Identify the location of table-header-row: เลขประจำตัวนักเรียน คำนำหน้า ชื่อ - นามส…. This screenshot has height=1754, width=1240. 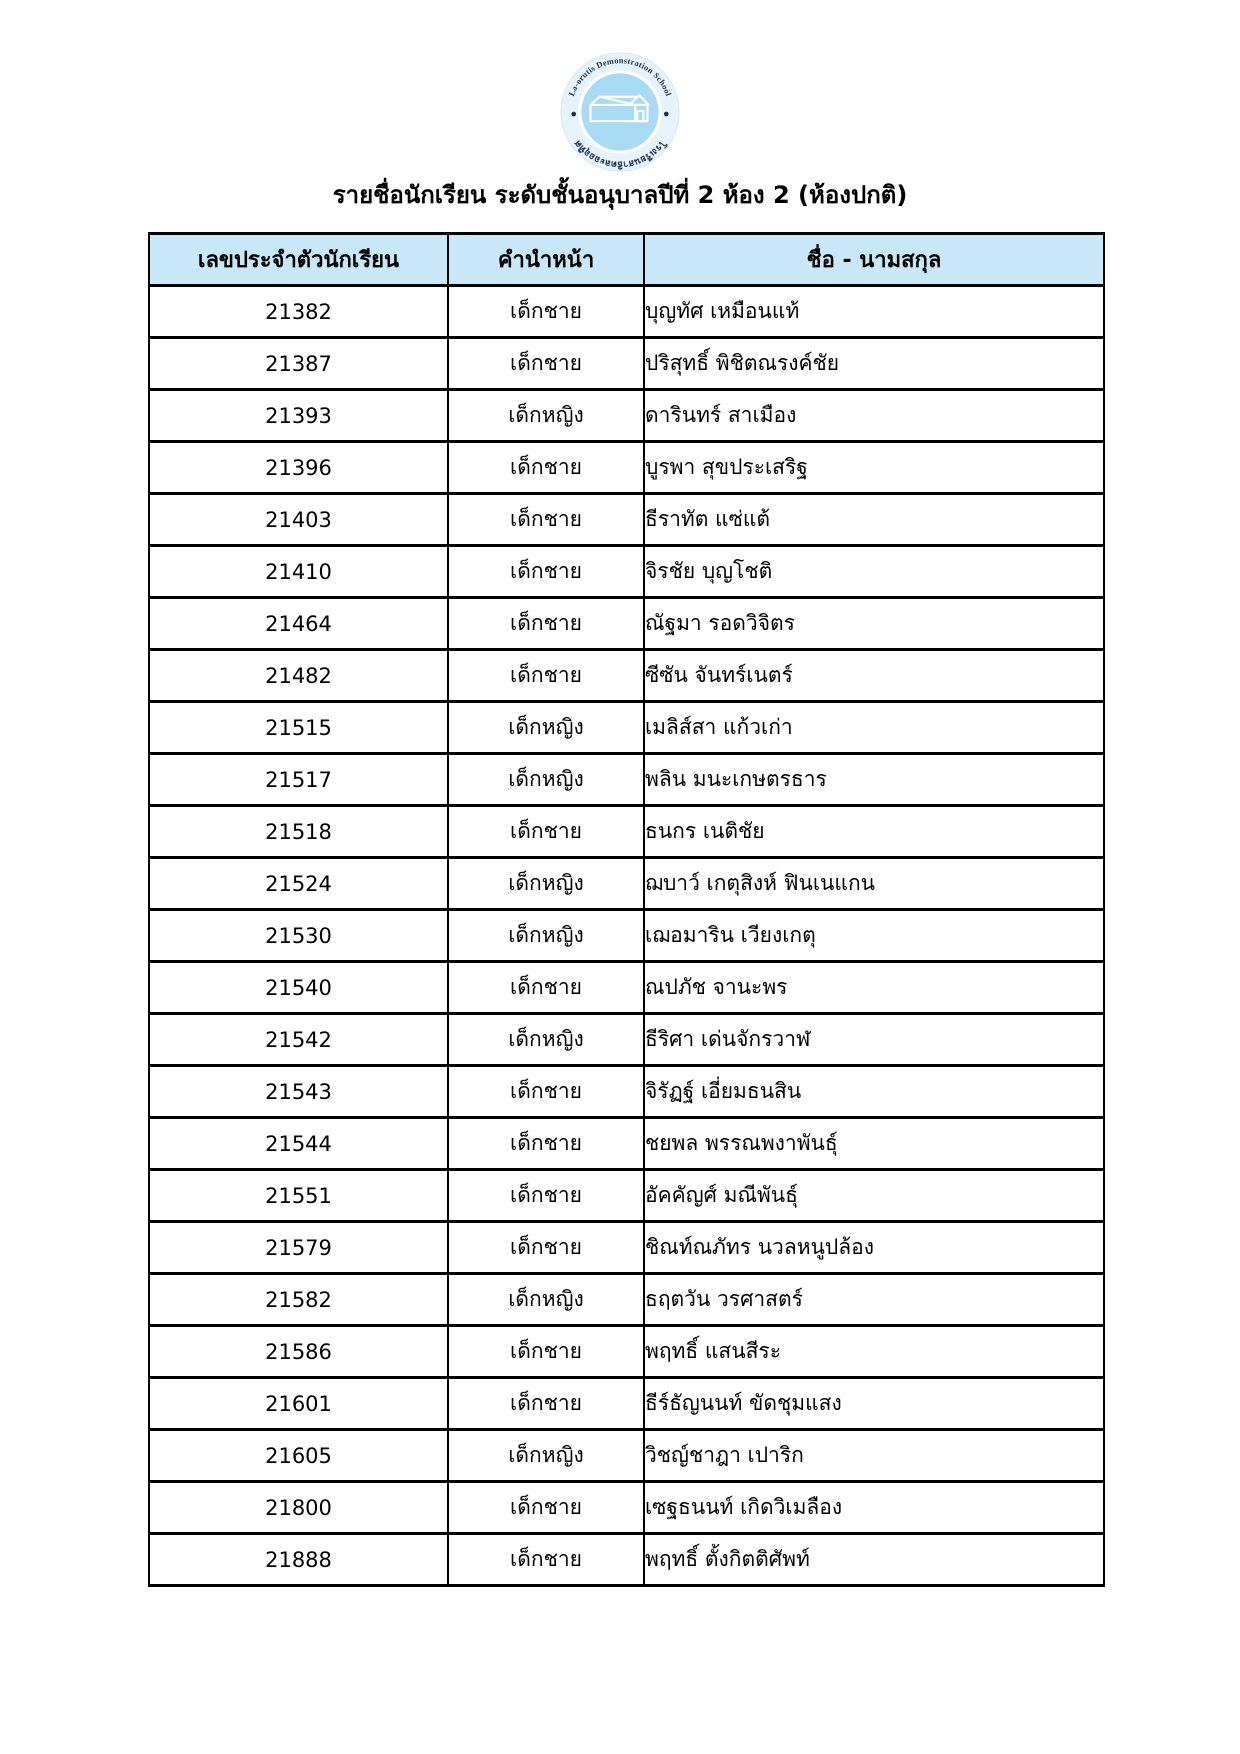
(626, 259).